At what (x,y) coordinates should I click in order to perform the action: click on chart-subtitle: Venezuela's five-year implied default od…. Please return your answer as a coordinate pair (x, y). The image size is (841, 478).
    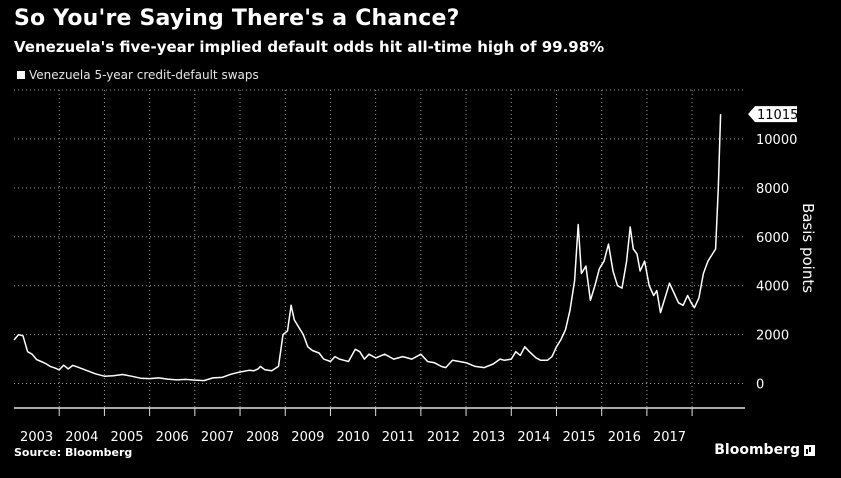
    Looking at the image, I should click on (309, 47).